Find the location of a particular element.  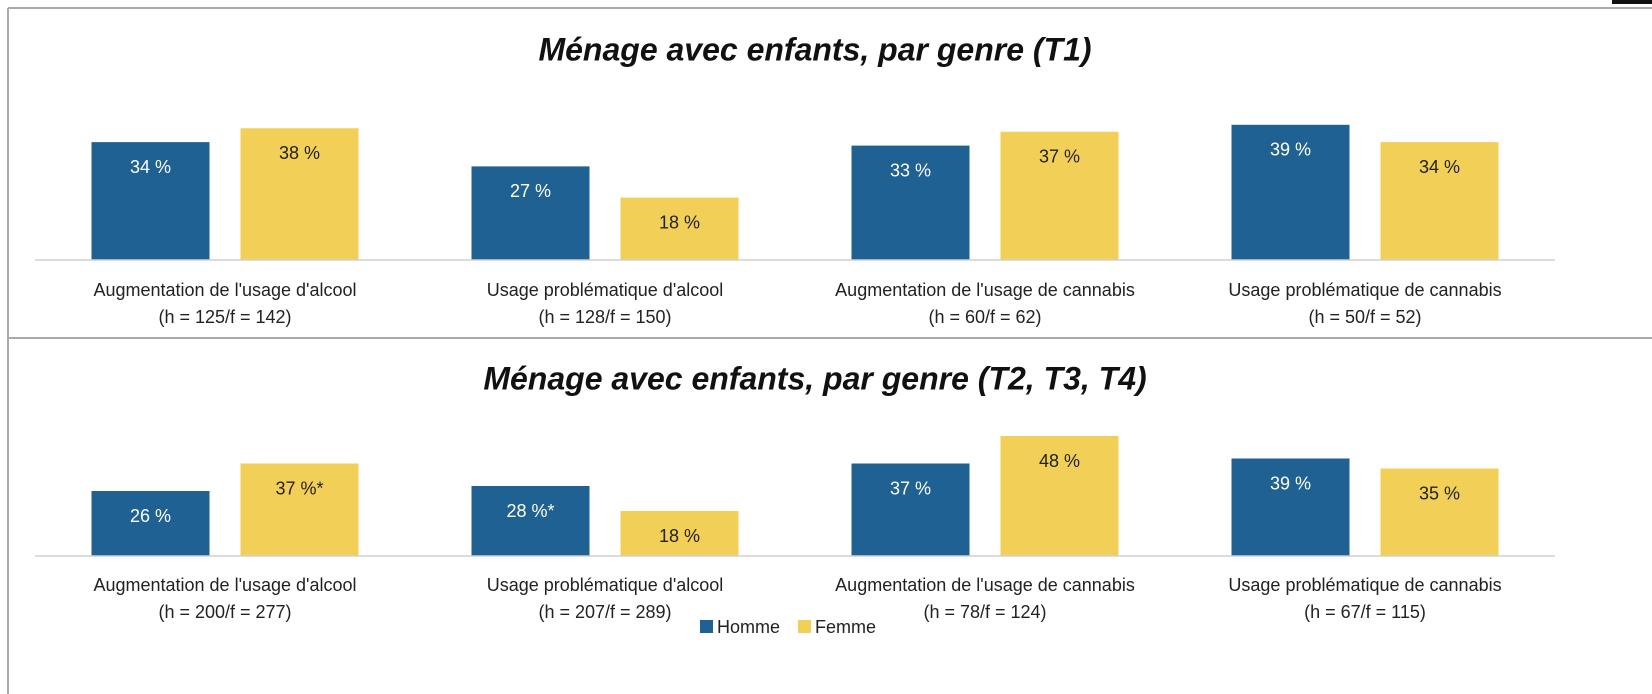

chart-title: Ménage avec enfants, par genre (T1) is located at coordinates (814, 49).